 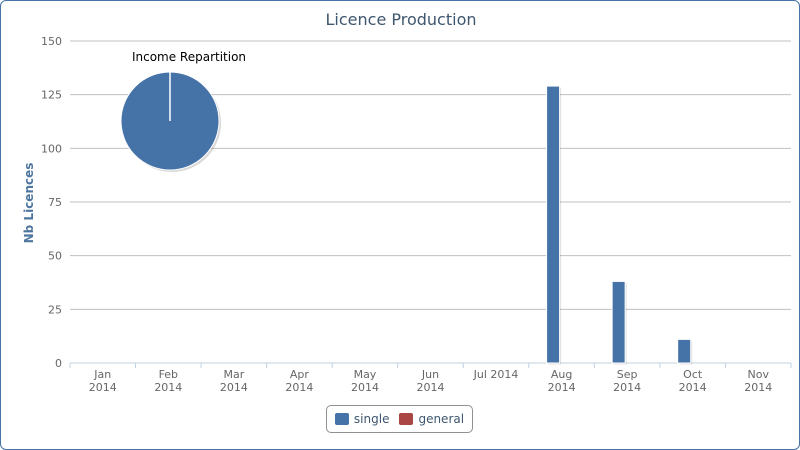 I want to click on legend-item-general: general, so click(x=431, y=419).